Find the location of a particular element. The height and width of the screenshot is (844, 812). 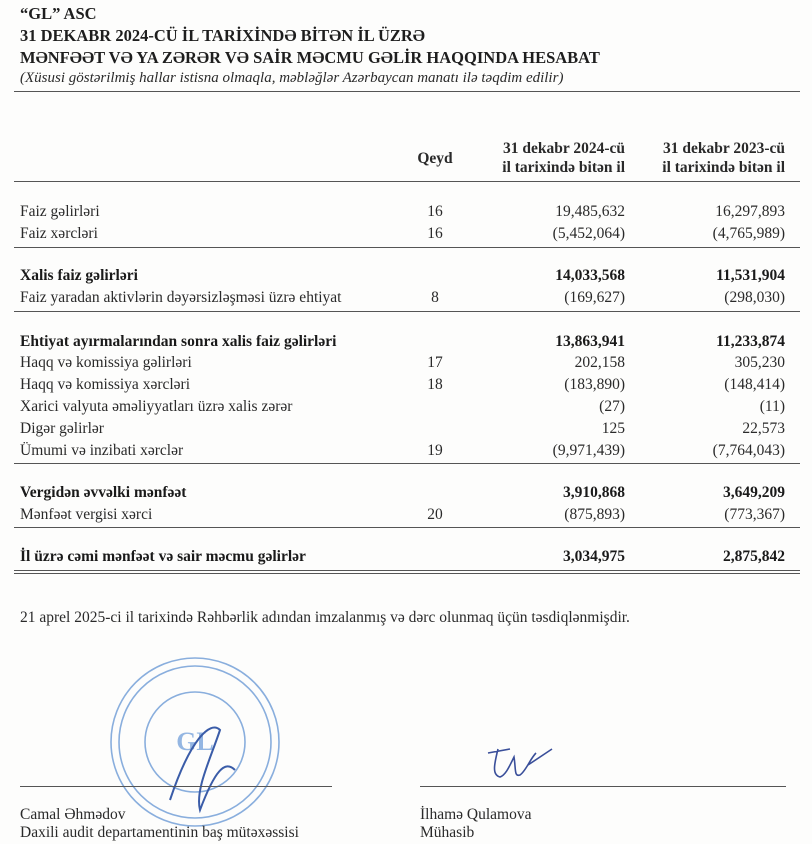

row-note: 17 is located at coordinates (435, 362).